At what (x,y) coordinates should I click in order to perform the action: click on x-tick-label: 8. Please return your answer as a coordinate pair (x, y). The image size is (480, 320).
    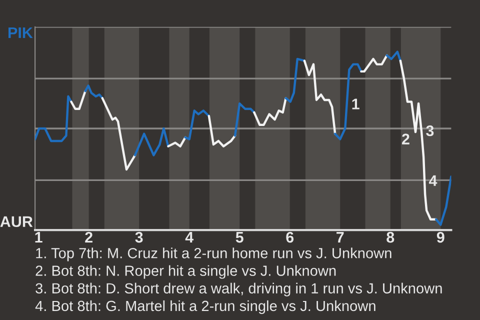
    Looking at the image, I should click on (390, 237).